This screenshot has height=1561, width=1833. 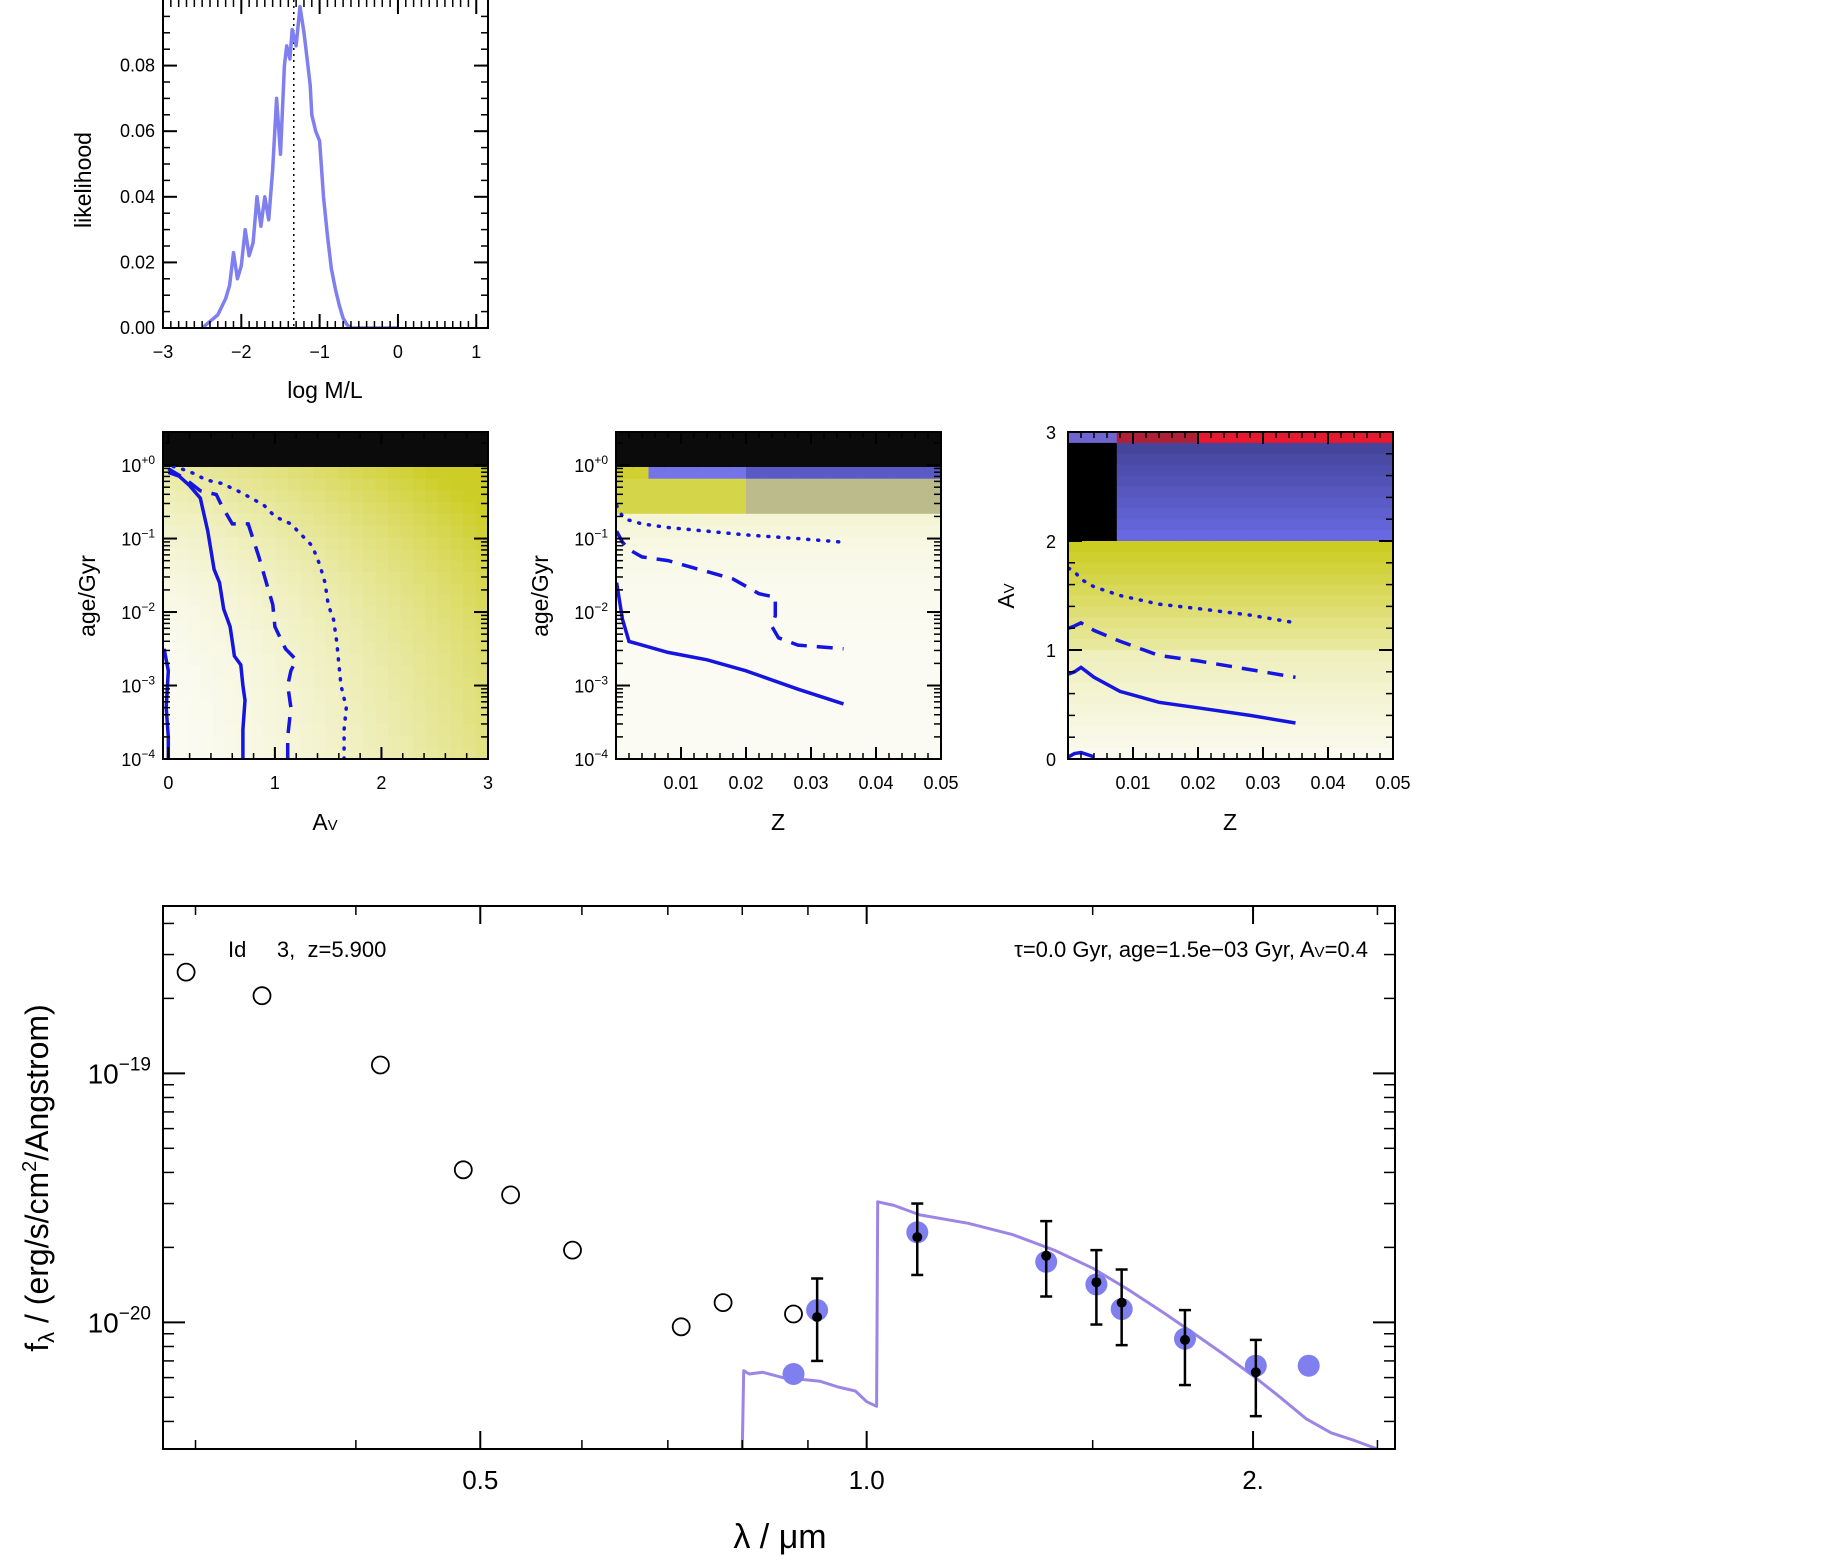 I want to click on contour-dashed, so click(x=730, y=590).